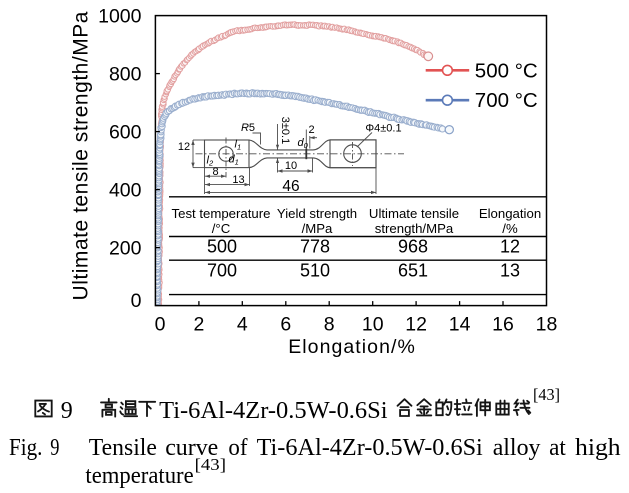 Image resolution: width=629 pixels, height=493 pixels. What do you see at coordinates (413, 271) in the screenshot?
I see `svg-text: 651` at bounding box center [413, 271].